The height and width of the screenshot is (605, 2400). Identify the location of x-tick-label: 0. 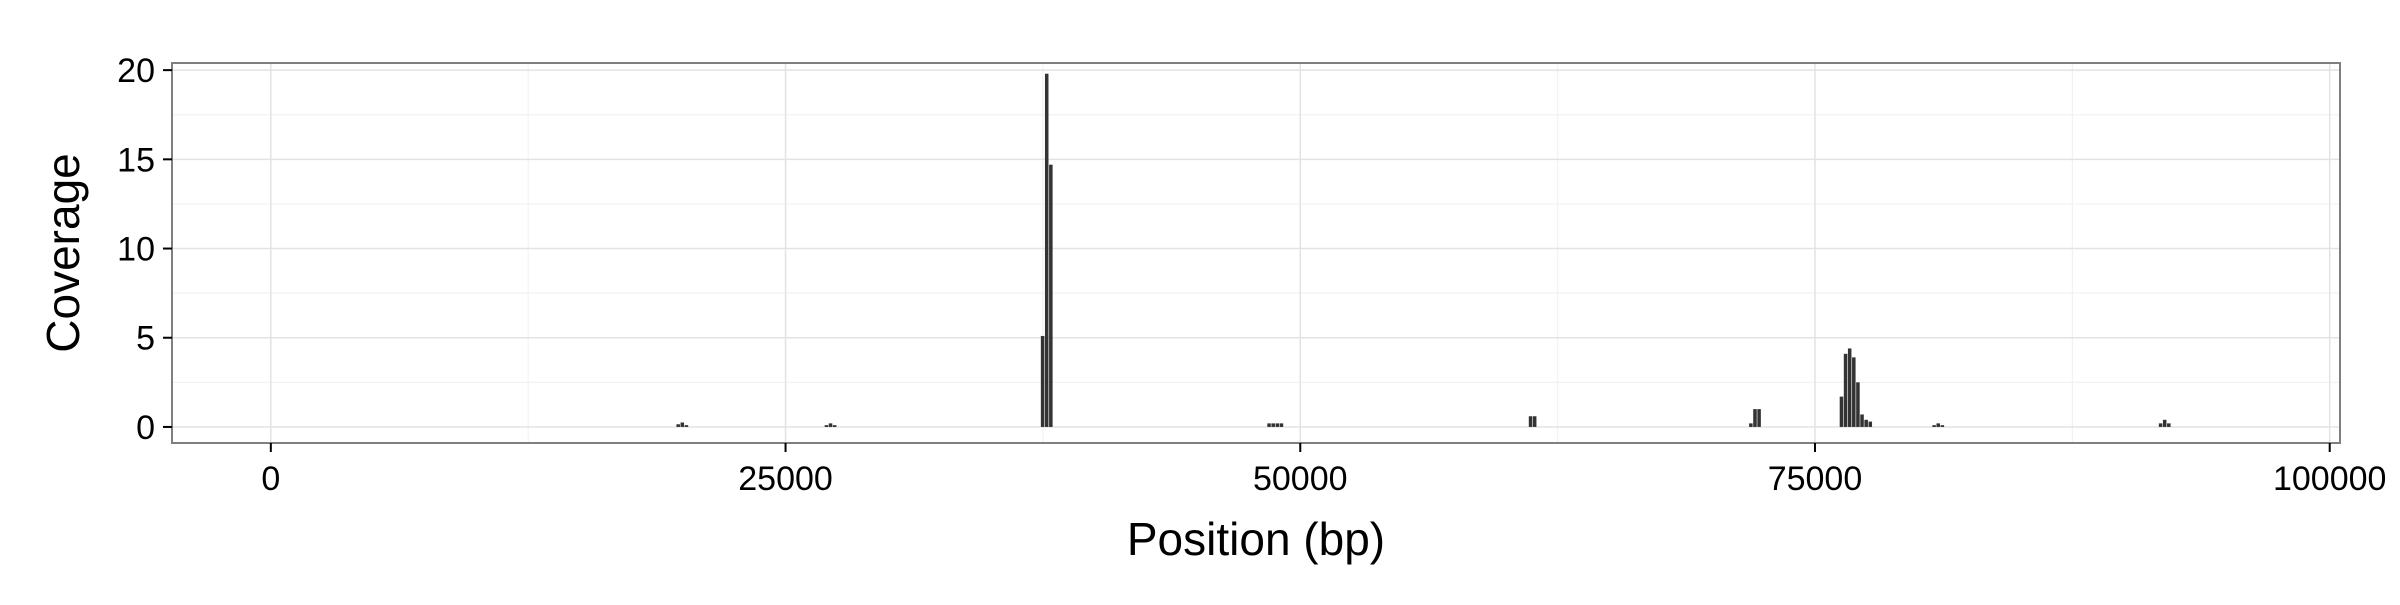
(270, 479).